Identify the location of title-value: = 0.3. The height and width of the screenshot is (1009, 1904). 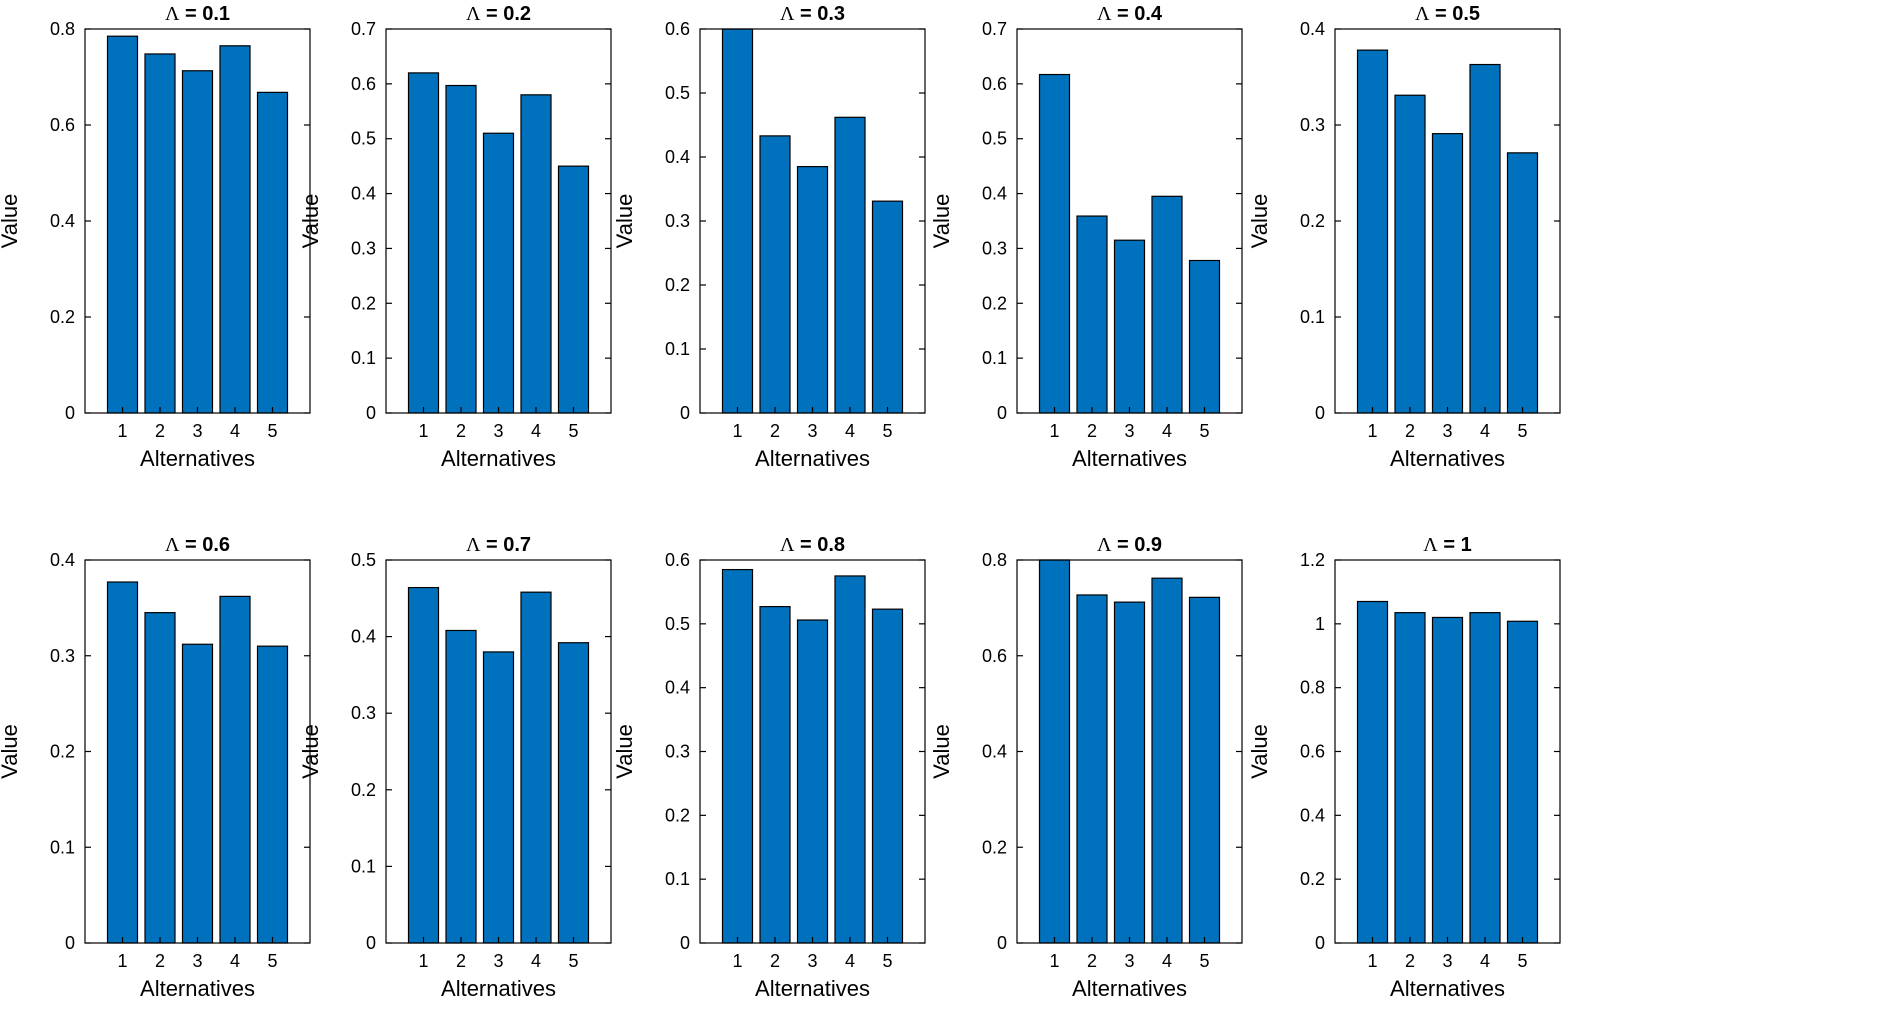
(819, 14).